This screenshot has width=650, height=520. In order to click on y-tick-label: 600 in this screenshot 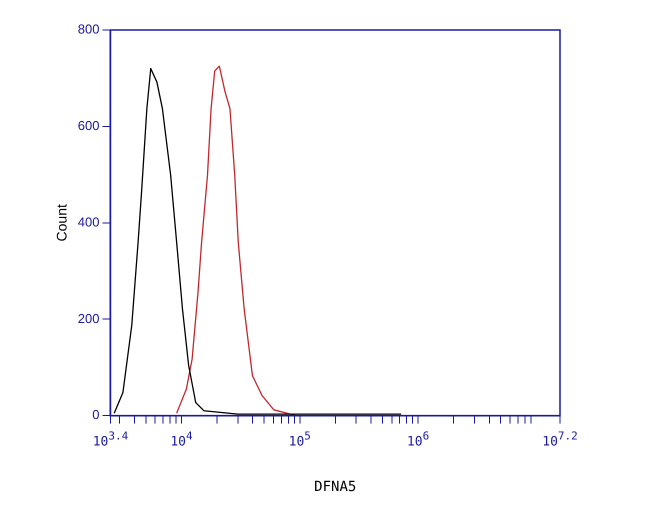, I will do `click(89, 125)`.